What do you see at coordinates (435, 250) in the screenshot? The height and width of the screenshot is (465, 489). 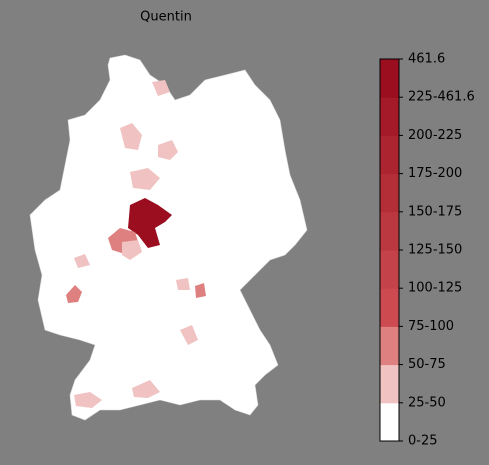 I see `colorbar-label: 125-150` at bounding box center [435, 250].